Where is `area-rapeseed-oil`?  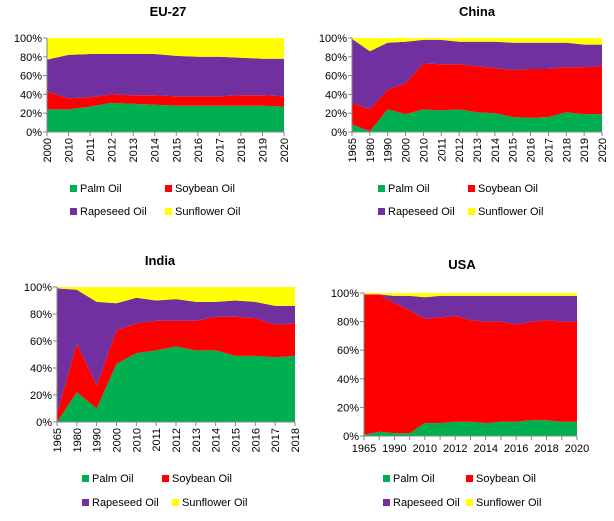
area-rapeseed-oil is located at coordinates (176, 351).